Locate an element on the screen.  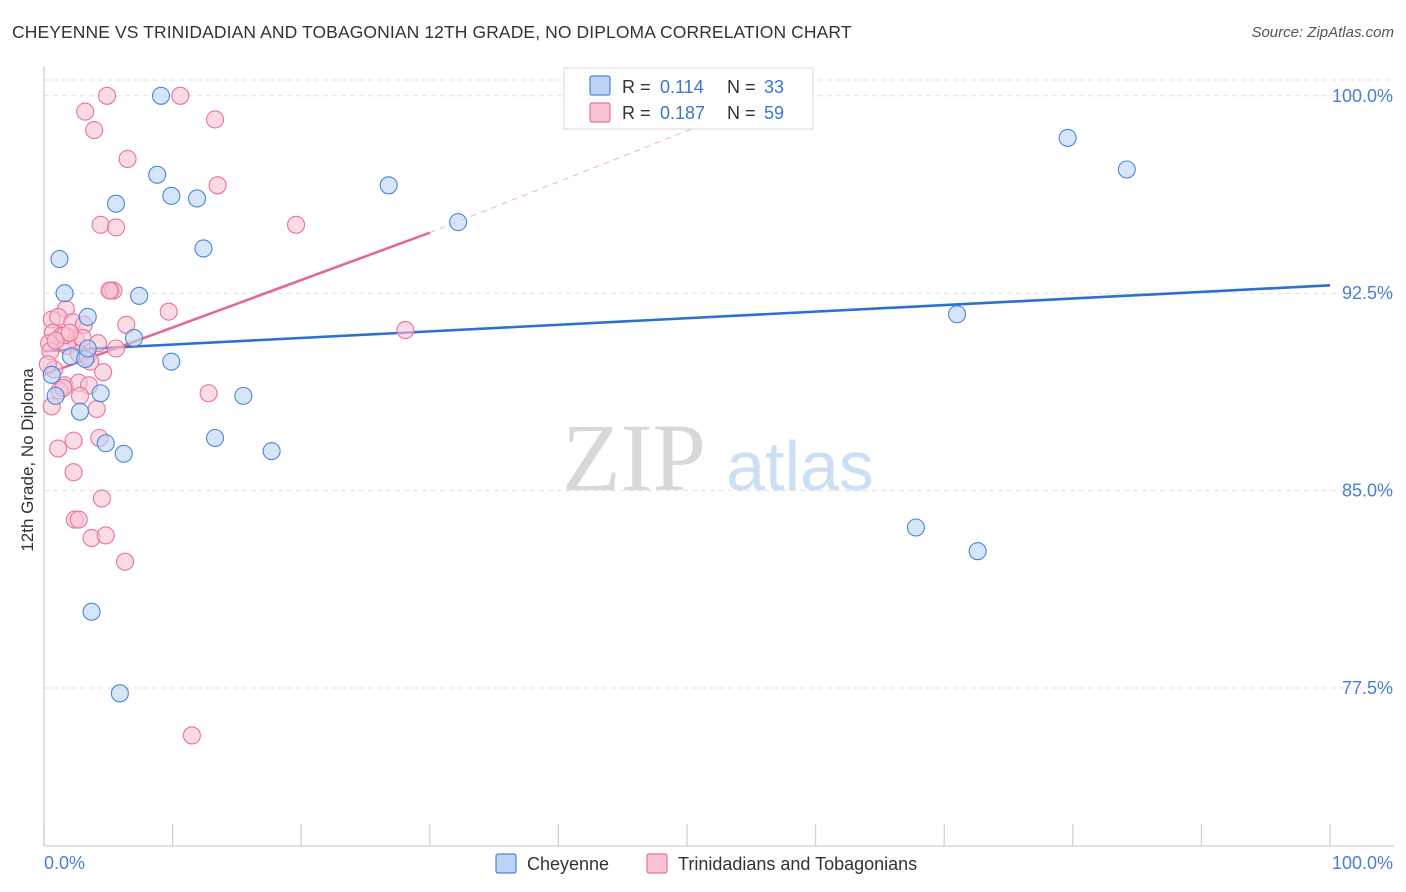
watermark: ZIP atlas is located at coordinates (718, 457).